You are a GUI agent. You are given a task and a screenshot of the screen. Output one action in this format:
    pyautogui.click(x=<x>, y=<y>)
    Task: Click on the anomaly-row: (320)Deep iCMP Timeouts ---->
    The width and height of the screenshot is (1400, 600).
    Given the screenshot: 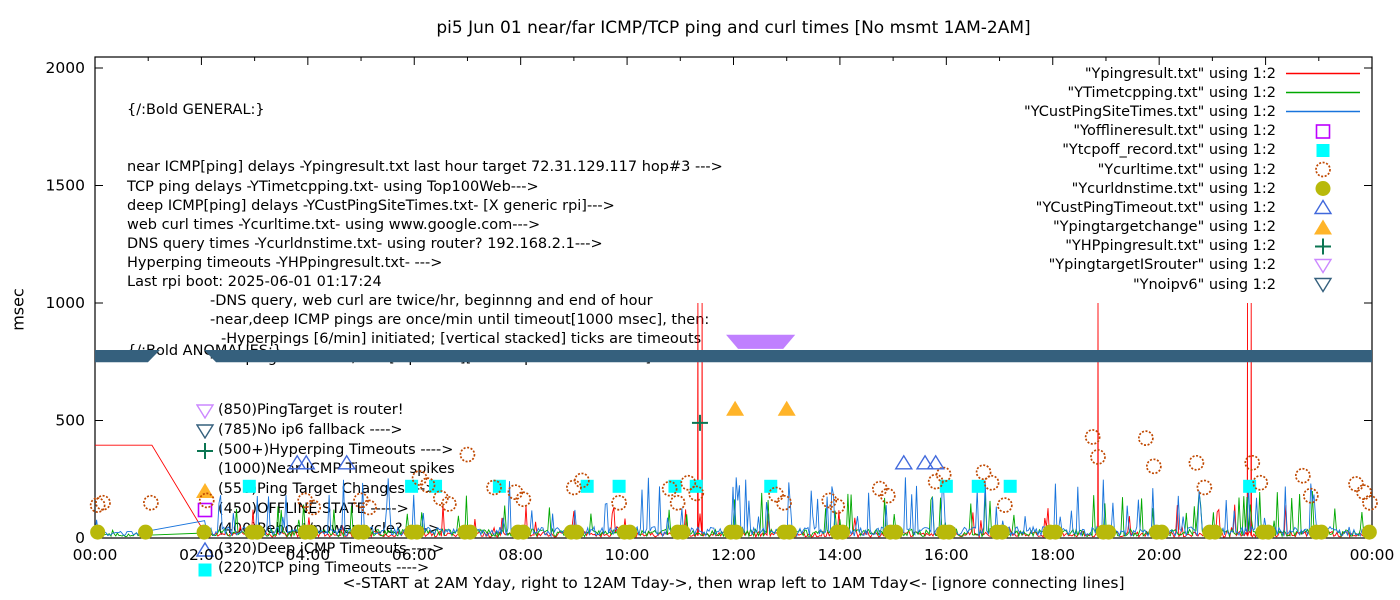 What is the action you would take?
    pyautogui.click(x=291, y=550)
    